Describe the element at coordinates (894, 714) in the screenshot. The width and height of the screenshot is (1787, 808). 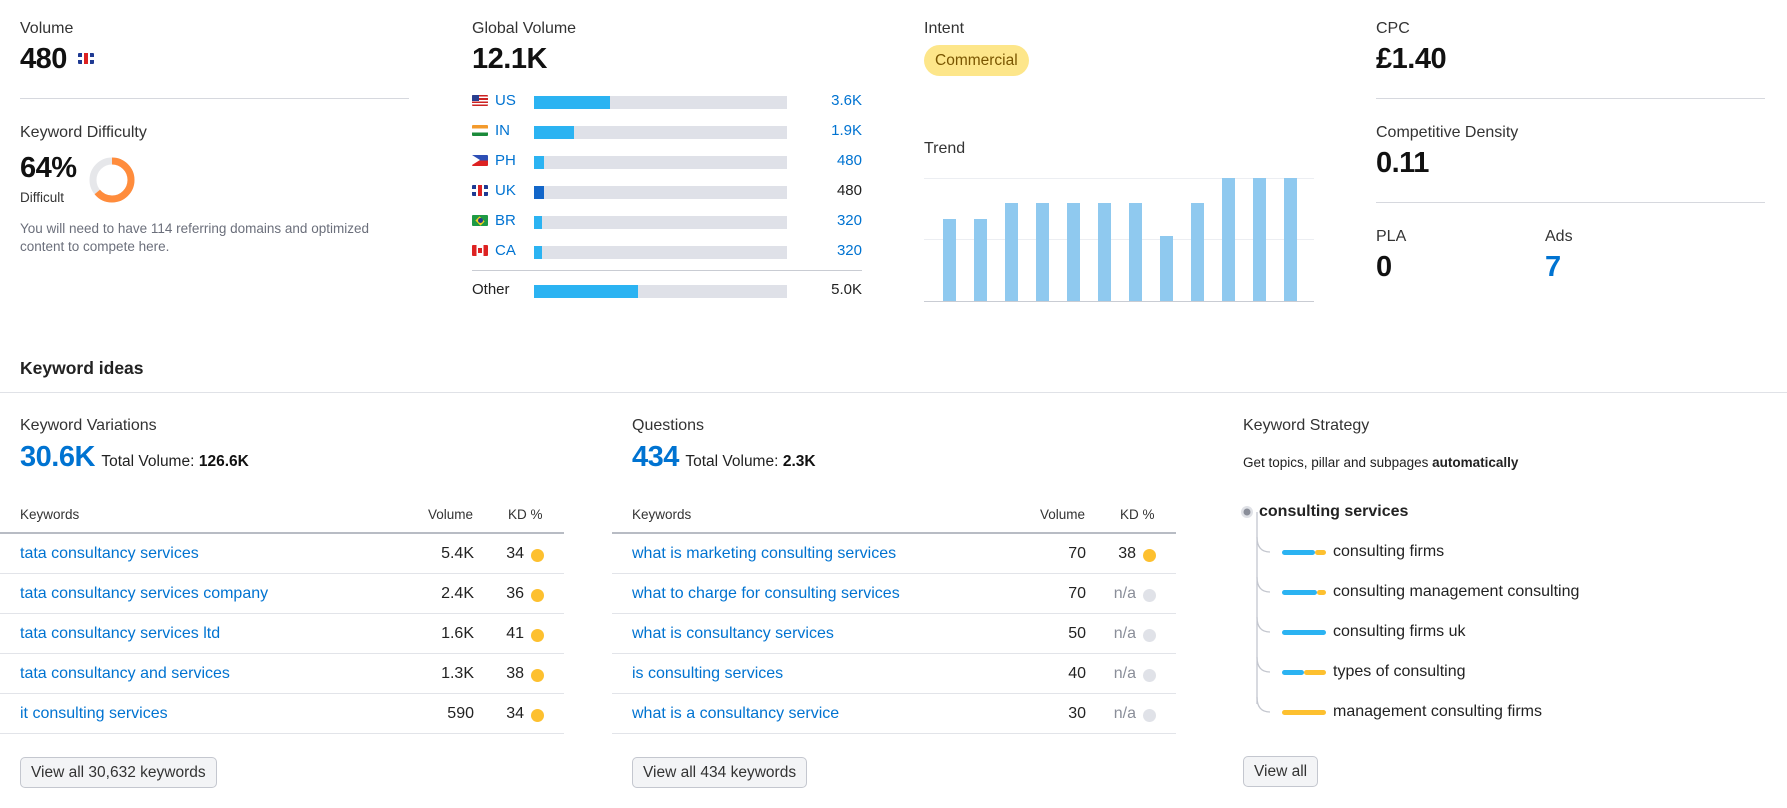
I see `table-row: what is a consultancy service 30 n/a` at that location.